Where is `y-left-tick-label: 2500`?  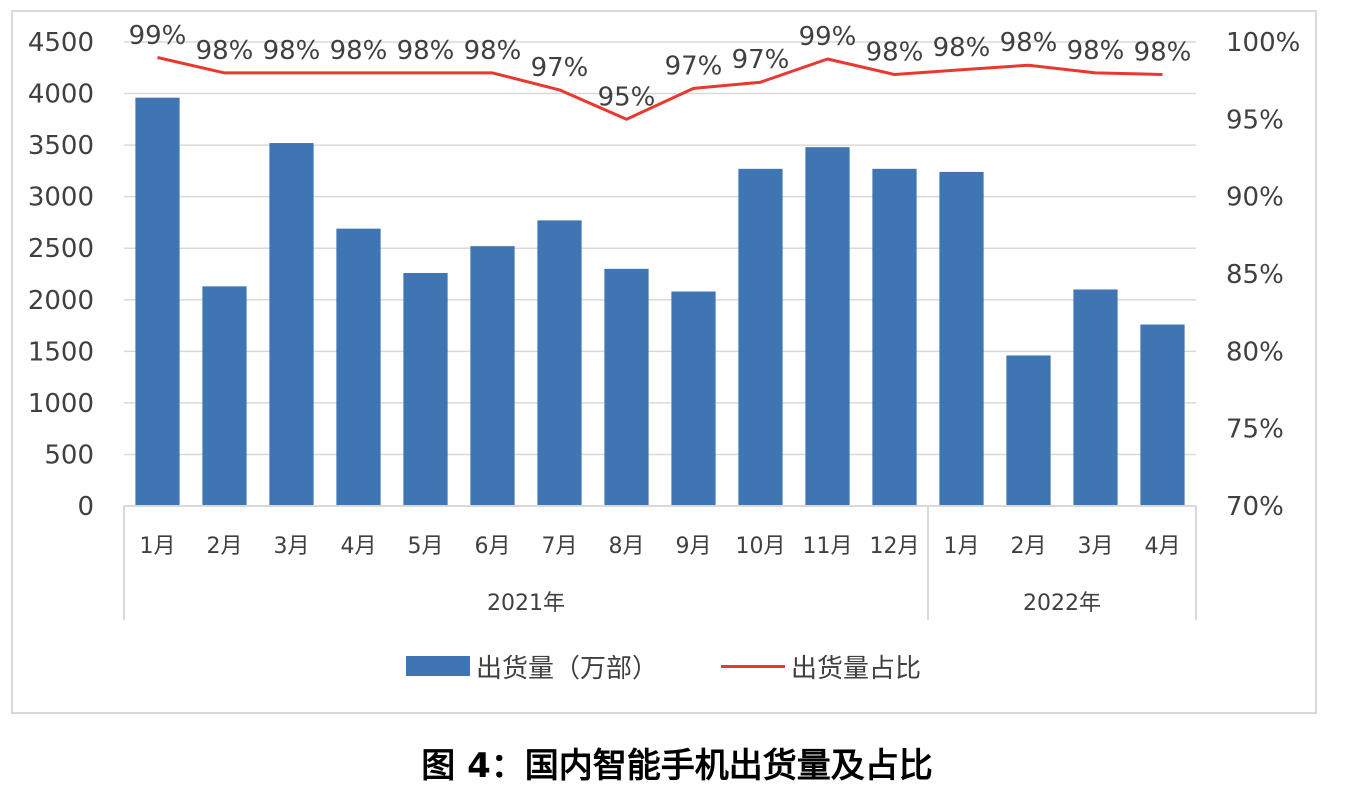
y-left-tick-label: 2500 is located at coordinates (61, 249).